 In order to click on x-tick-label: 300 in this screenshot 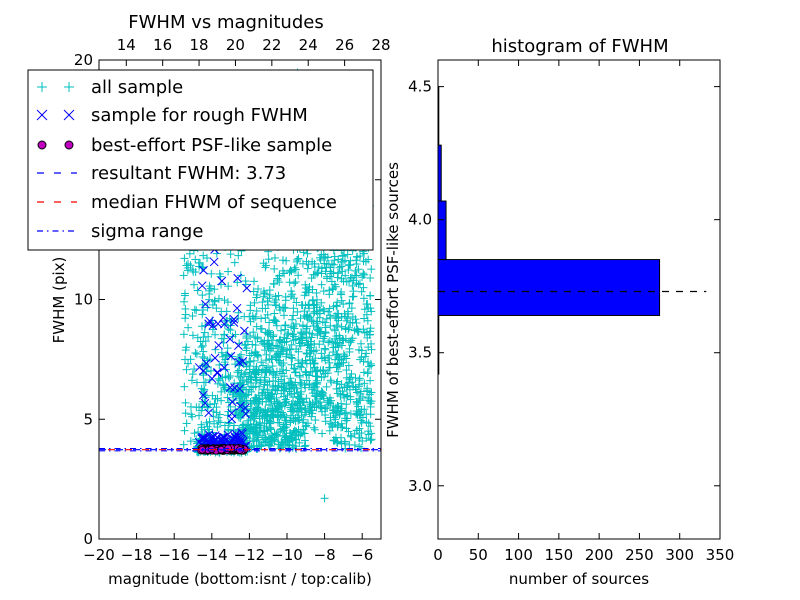, I will do `click(679, 555)`.